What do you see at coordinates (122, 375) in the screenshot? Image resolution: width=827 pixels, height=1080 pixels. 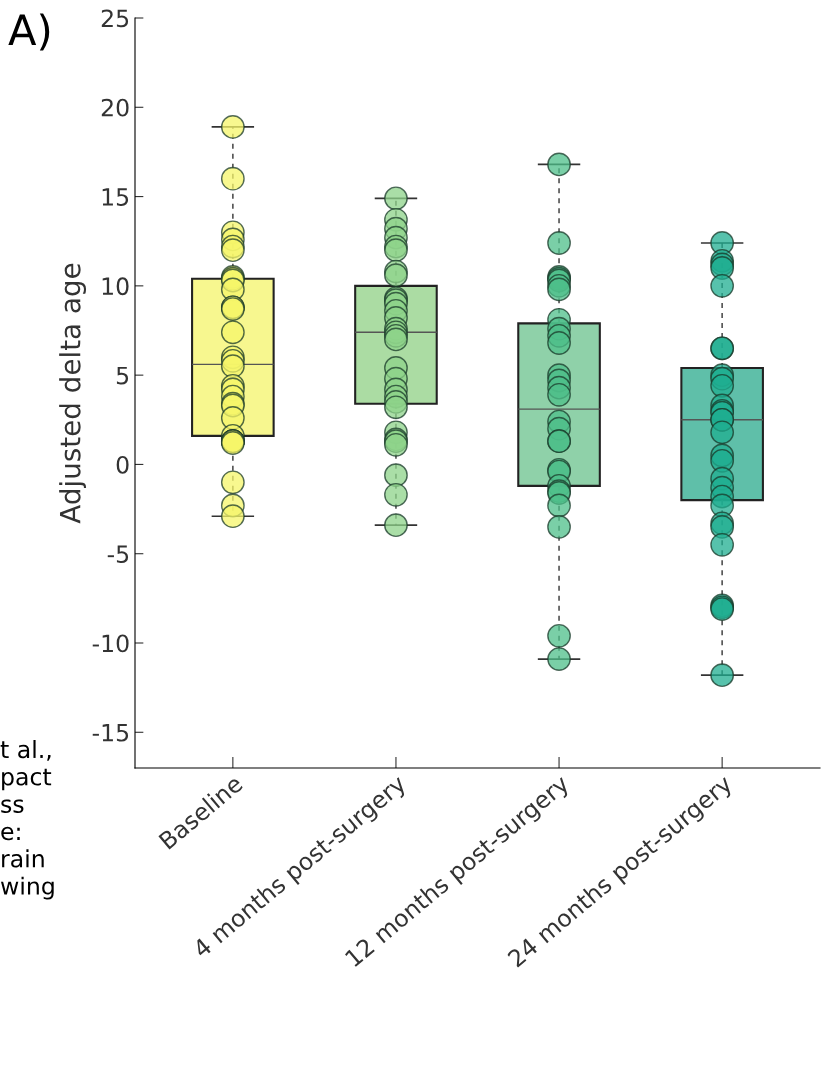 I see `y-tick-label: 5` at bounding box center [122, 375].